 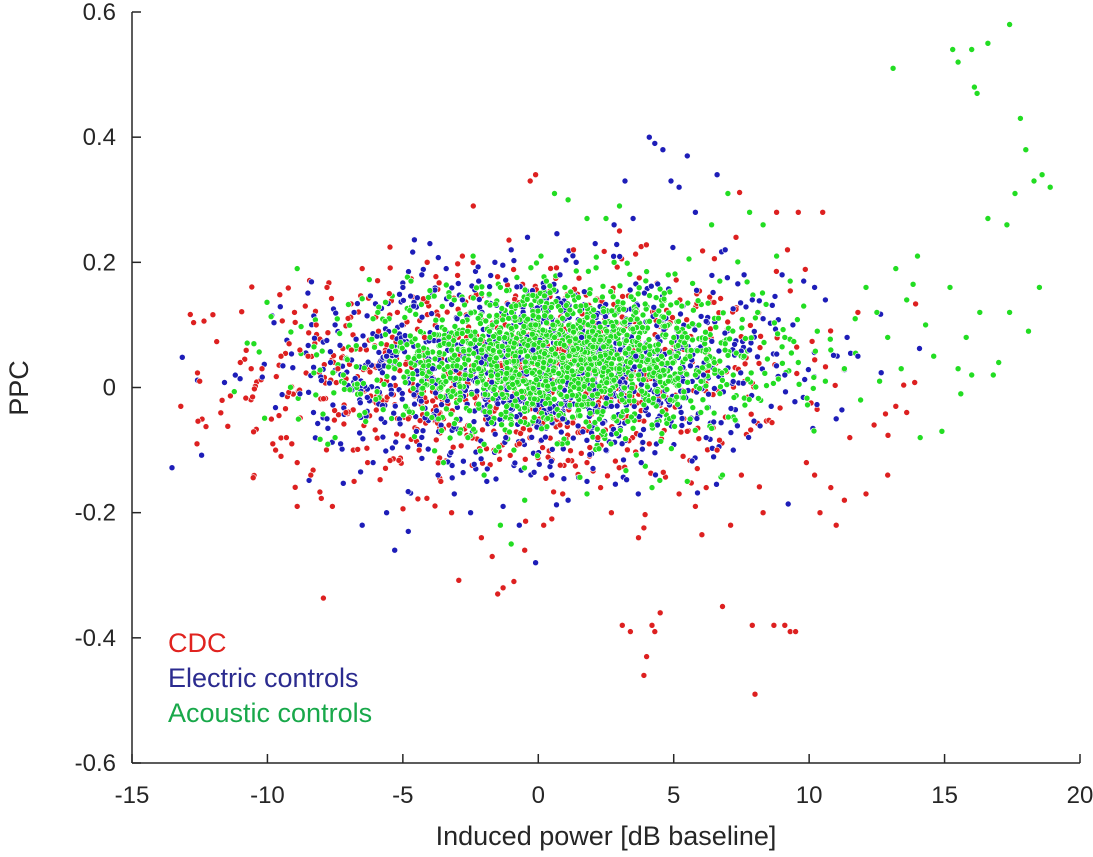 What do you see at coordinates (132, 795) in the screenshot?
I see `x-tick-label: -15` at bounding box center [132, 795].